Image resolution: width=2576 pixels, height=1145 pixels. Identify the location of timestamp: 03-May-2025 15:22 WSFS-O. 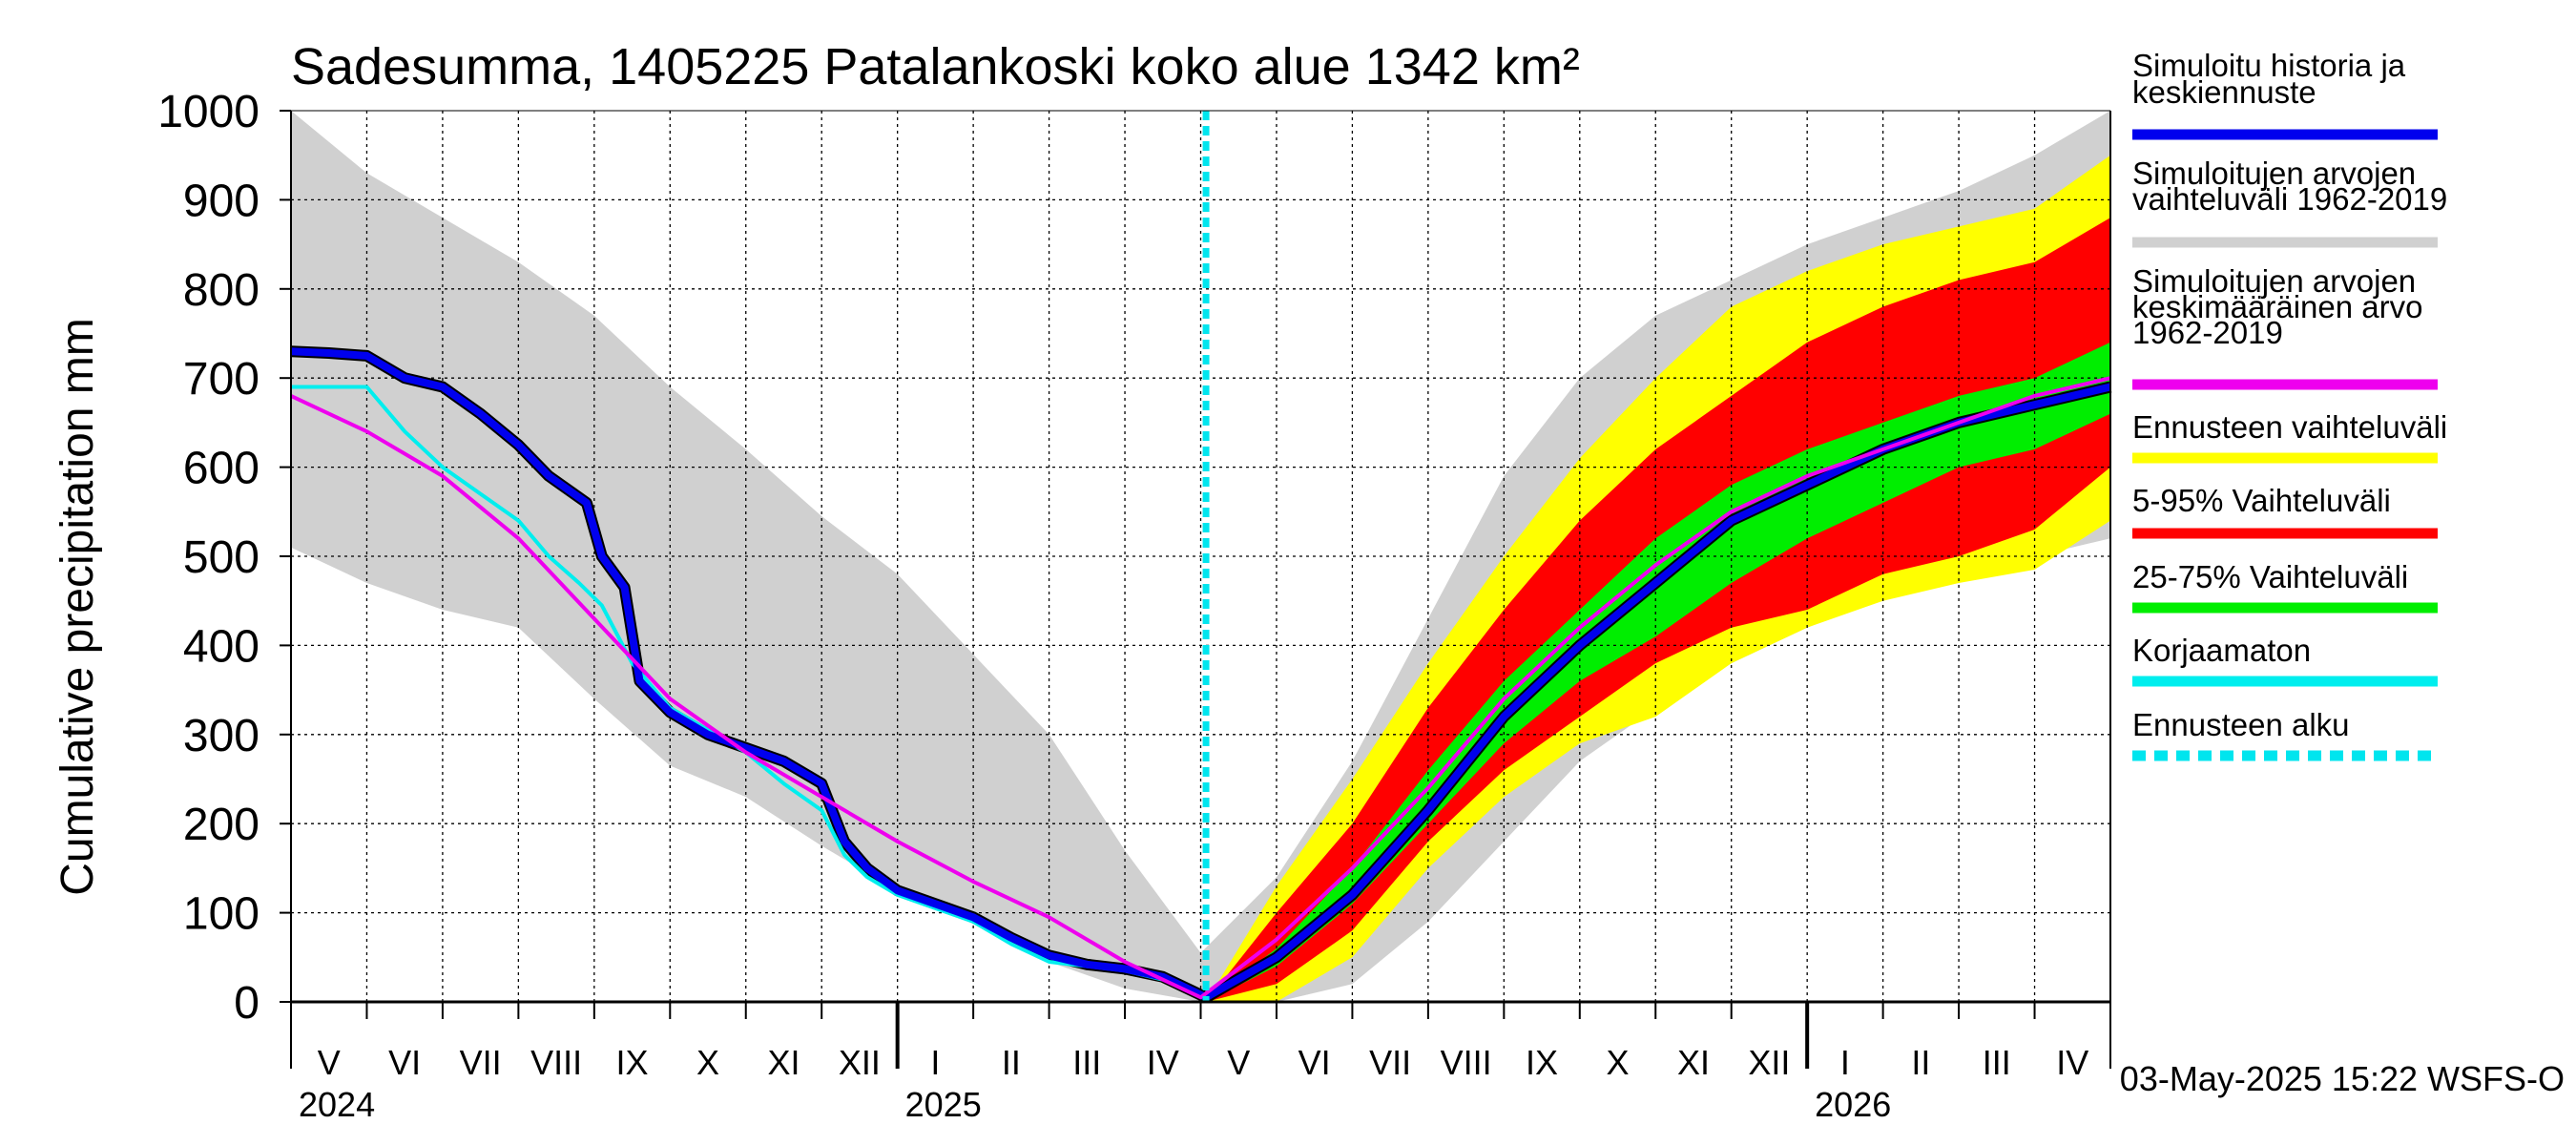
(2342, 1078).